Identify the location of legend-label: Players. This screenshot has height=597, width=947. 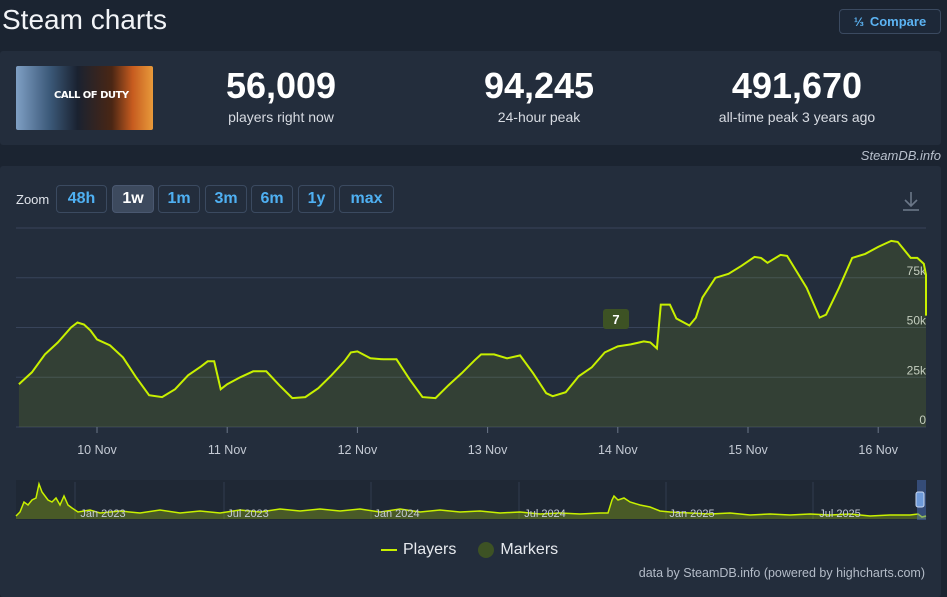
(430, 549).